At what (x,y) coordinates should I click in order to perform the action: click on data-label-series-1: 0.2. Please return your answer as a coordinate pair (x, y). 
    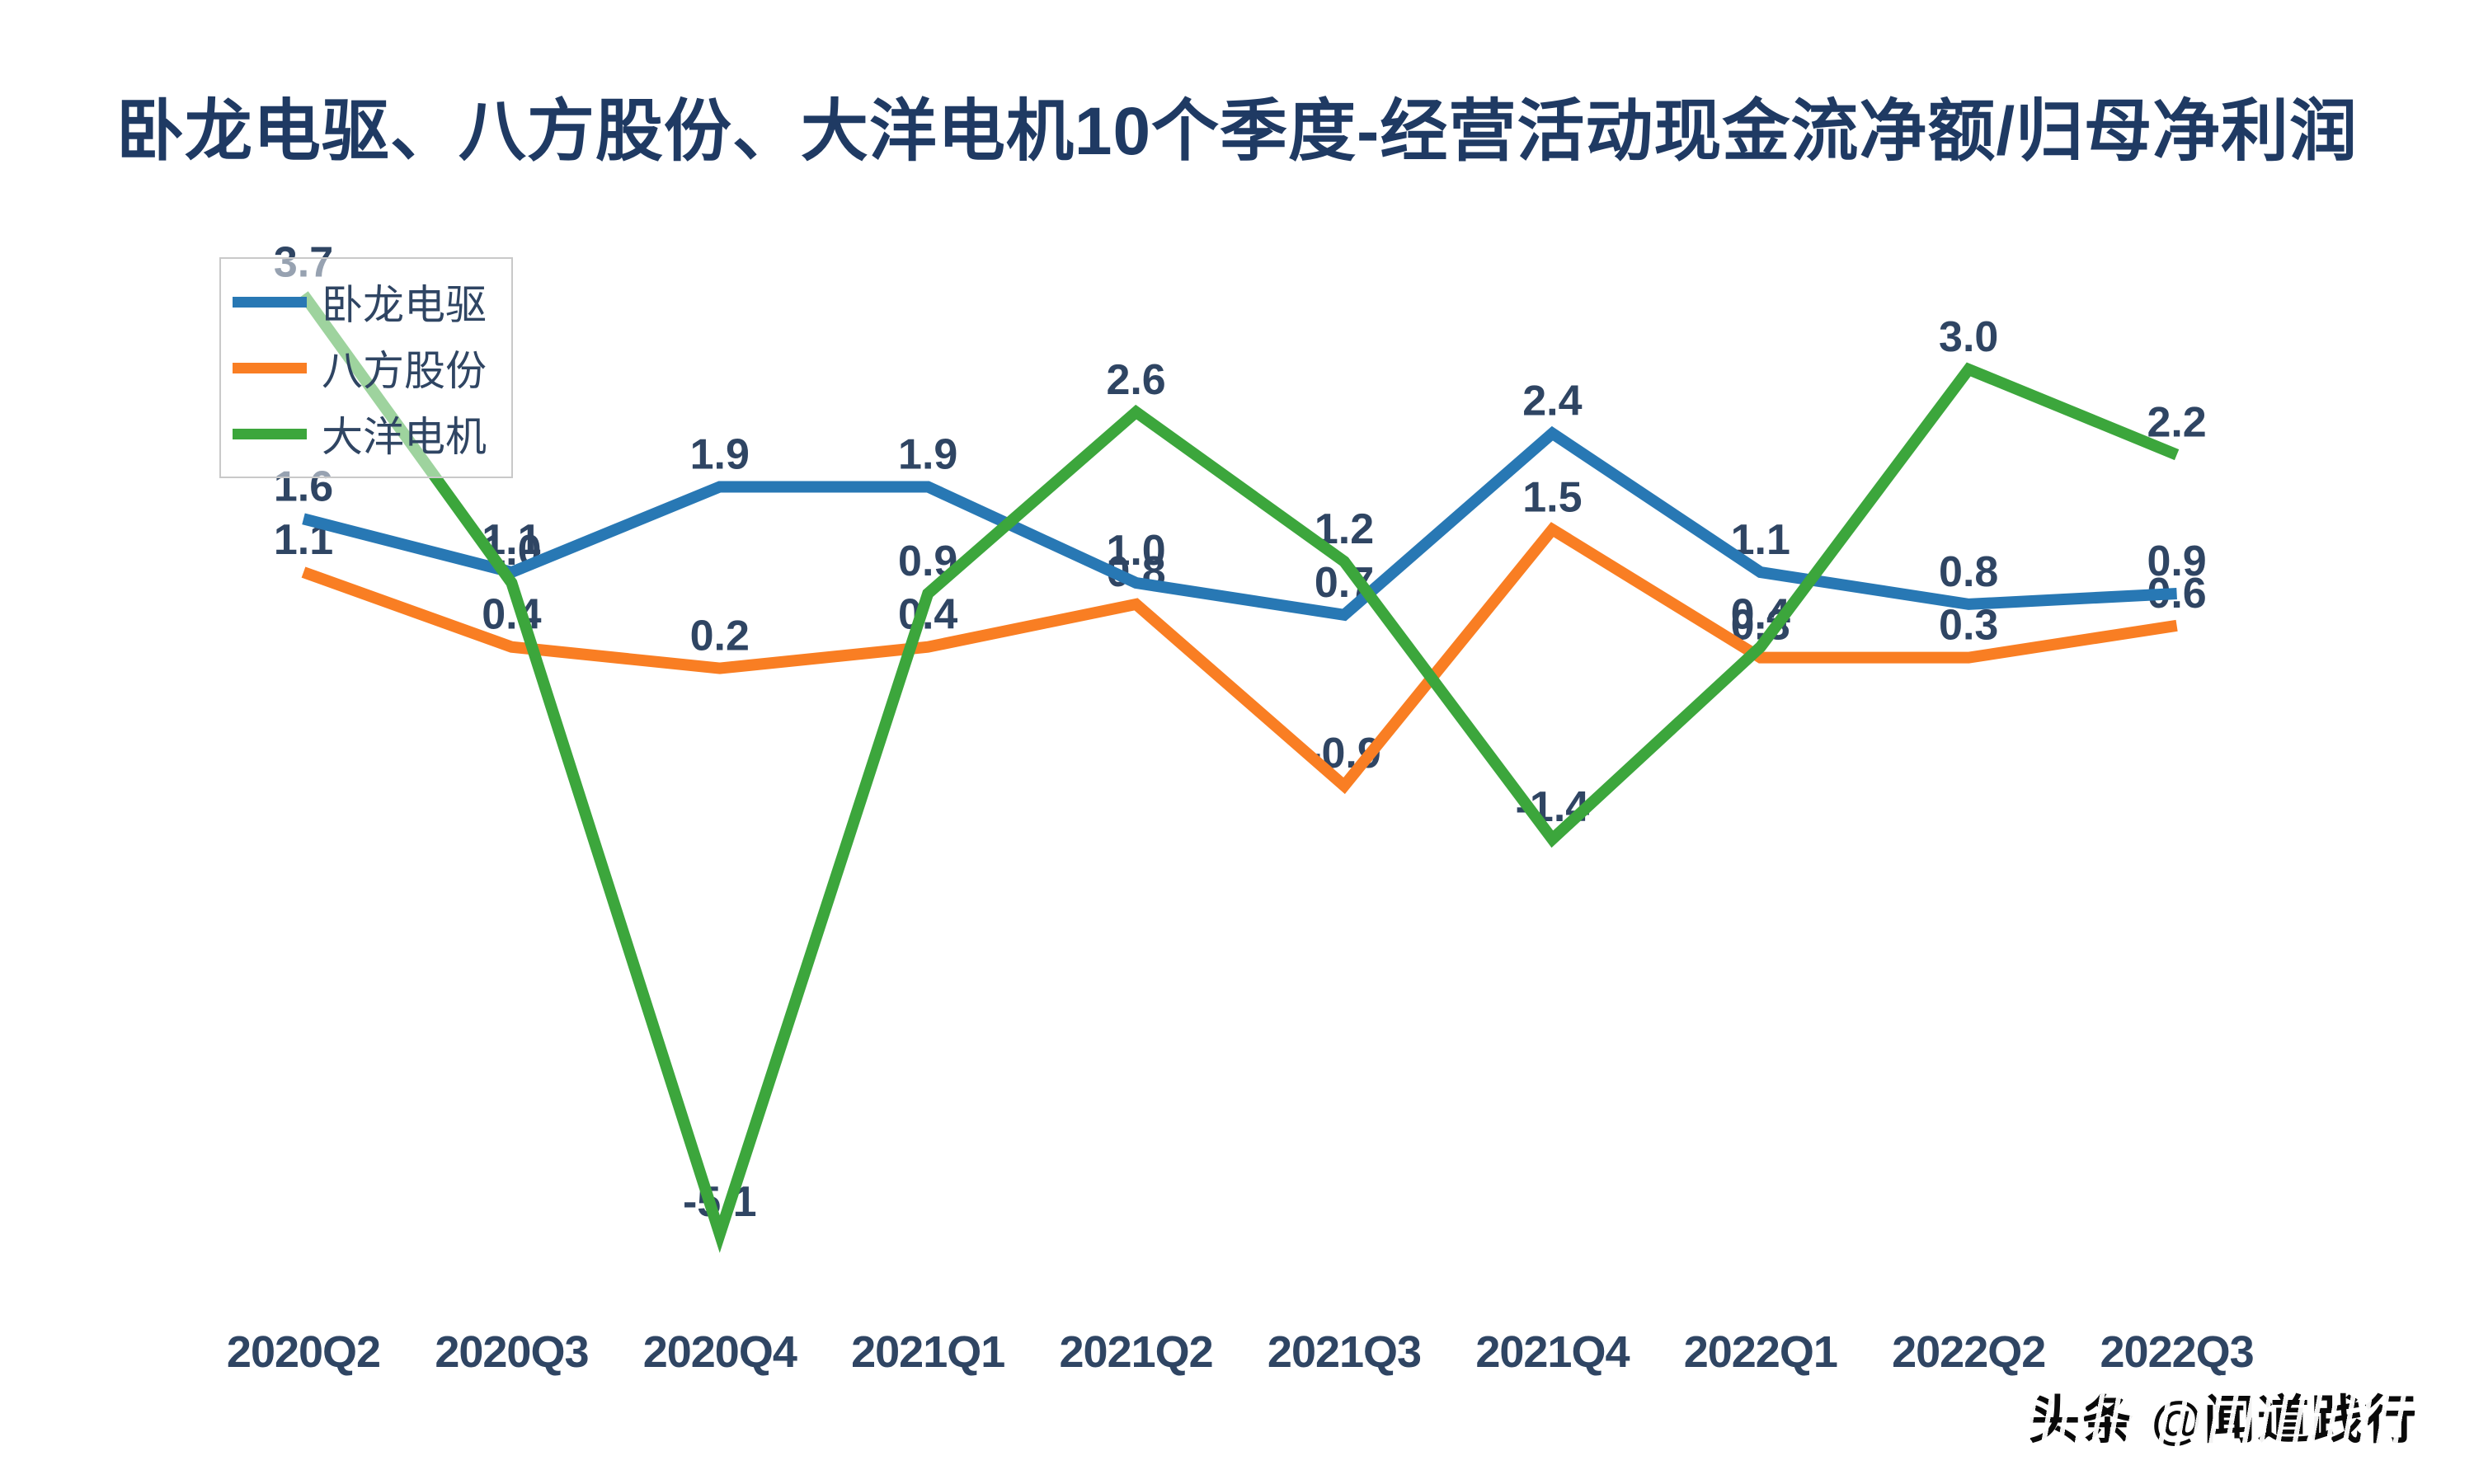
    Looking at the image, I should click on (720, 636).